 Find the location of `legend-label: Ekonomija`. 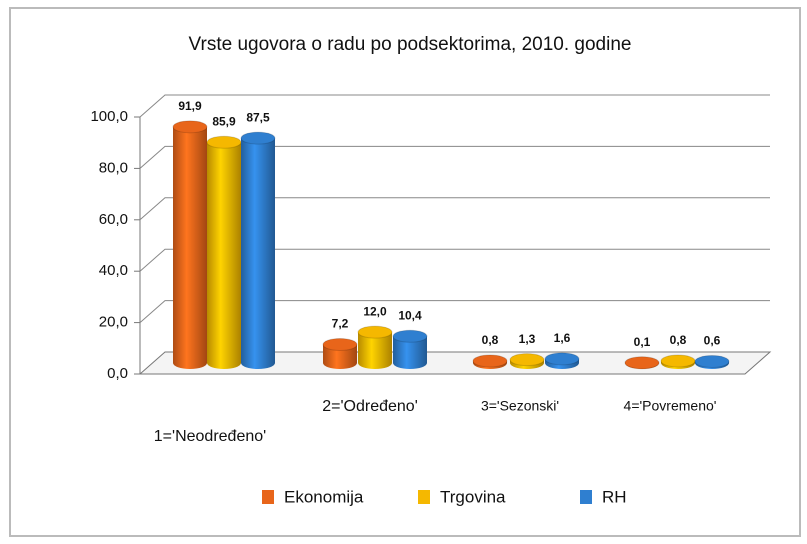

legend-label: Ekonomija is located at coordinates (324, 496).